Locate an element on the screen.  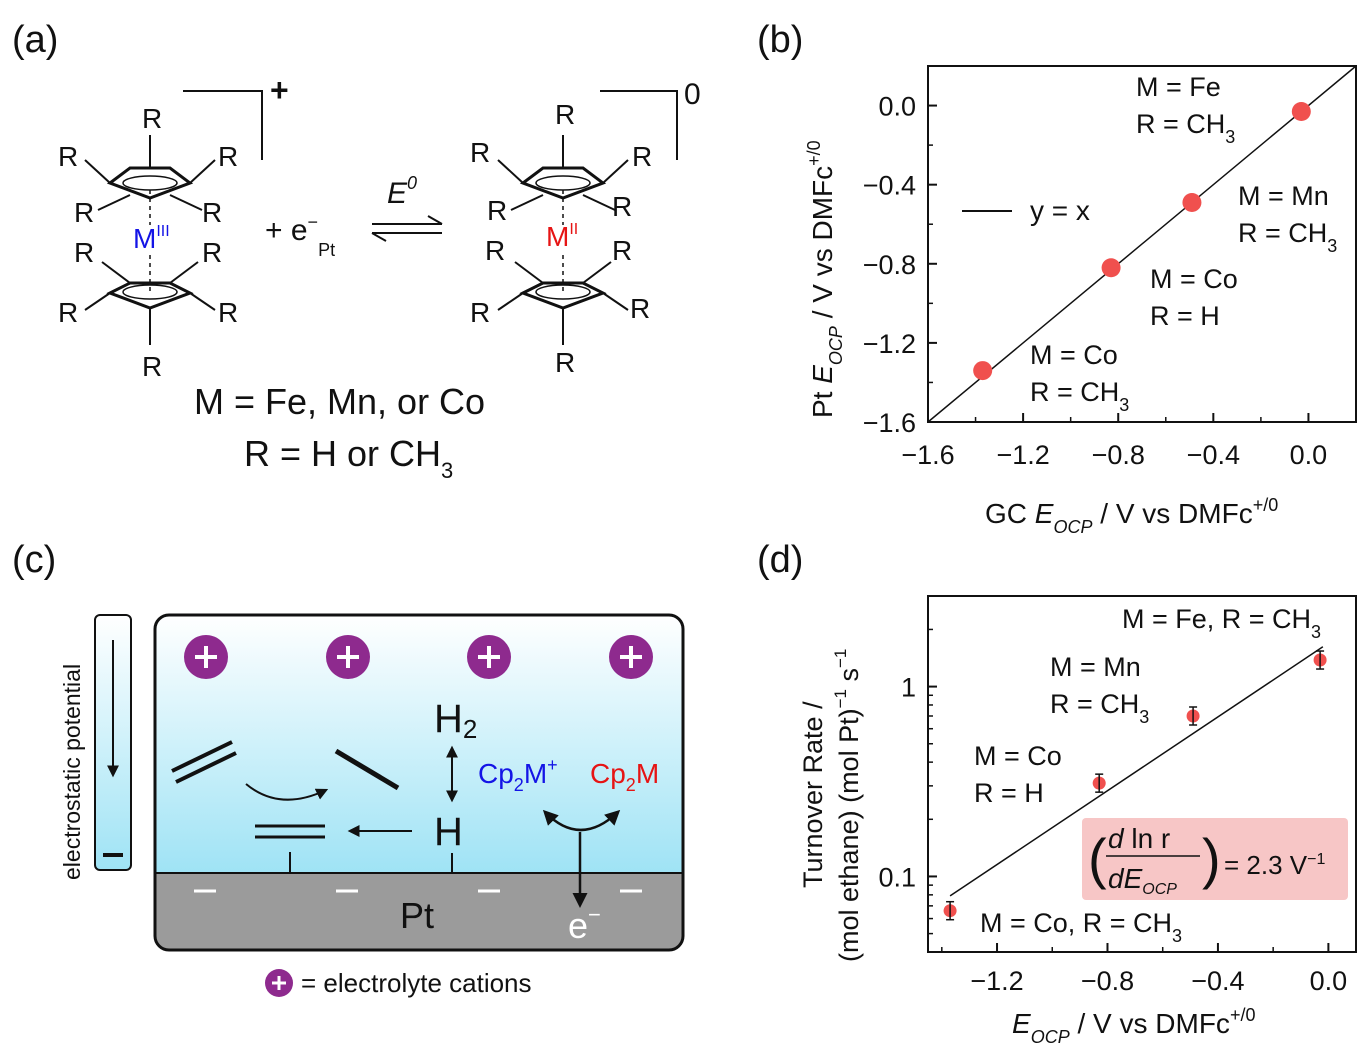
annot-d-2: M = Mn is located at coordinates (1095, 667).